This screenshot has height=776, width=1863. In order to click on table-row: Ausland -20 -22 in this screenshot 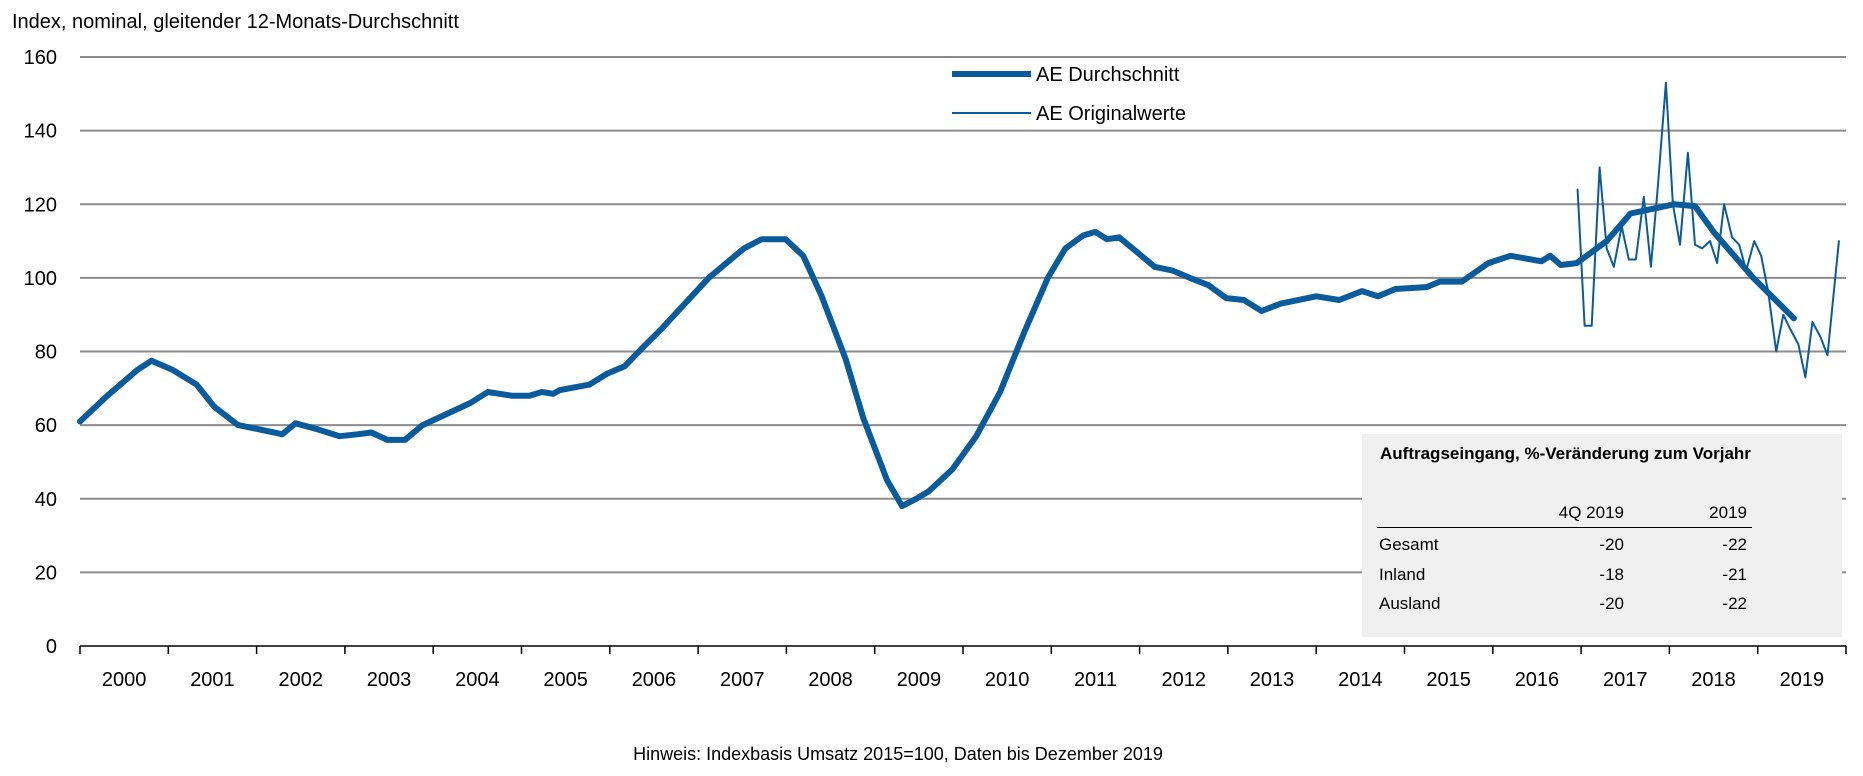, I will do `click(1564, 606)`.